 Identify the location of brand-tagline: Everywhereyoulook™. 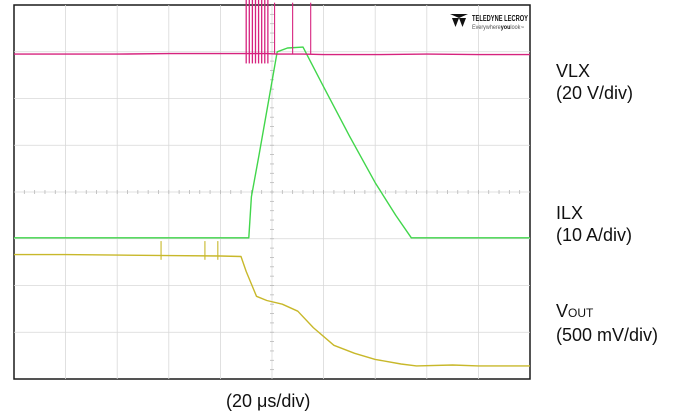
(498, 28).